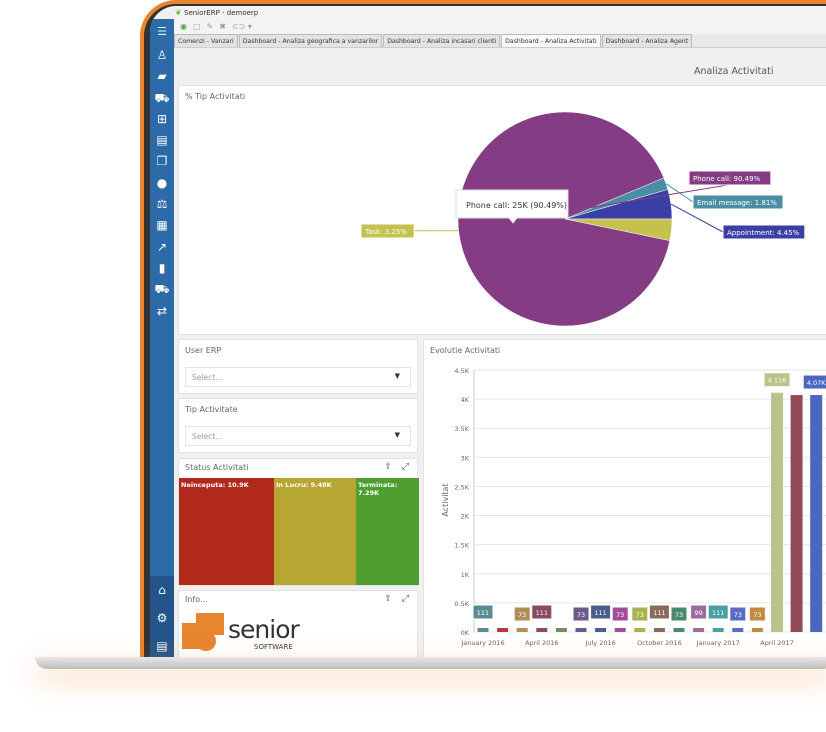  I want to click on cart-icon: ⊞, so click(162, 118).